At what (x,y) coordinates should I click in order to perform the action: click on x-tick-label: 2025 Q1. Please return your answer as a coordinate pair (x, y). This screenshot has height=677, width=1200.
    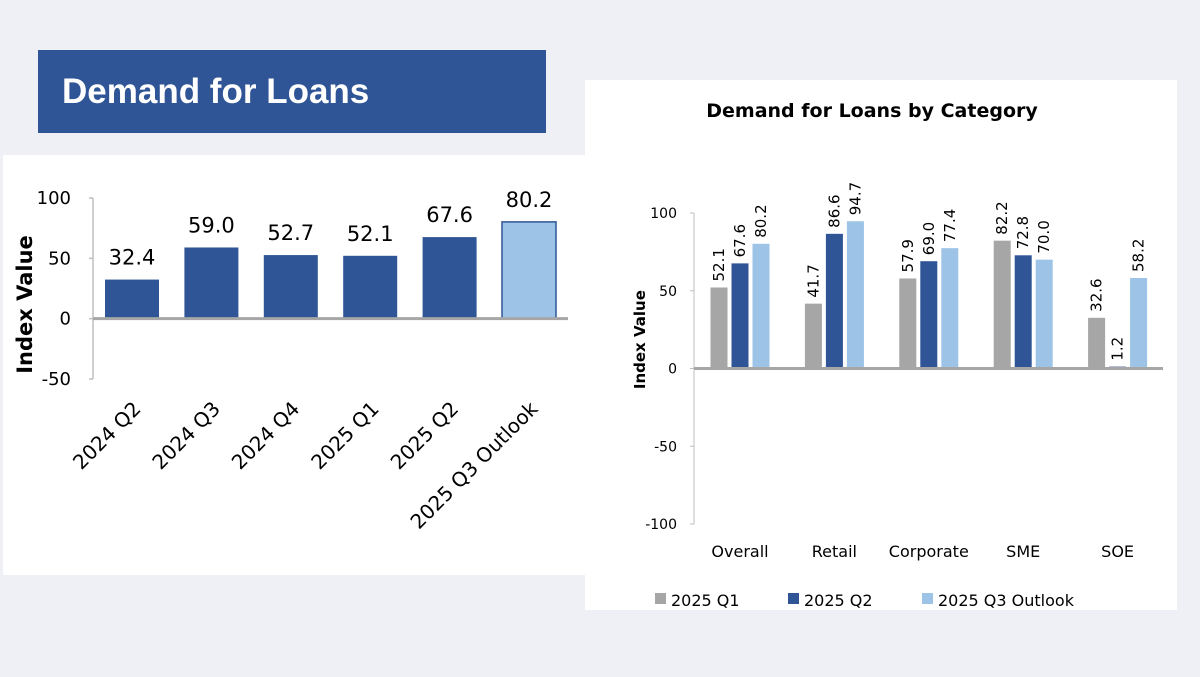
    Looking at the image, I should click on (345, 436).